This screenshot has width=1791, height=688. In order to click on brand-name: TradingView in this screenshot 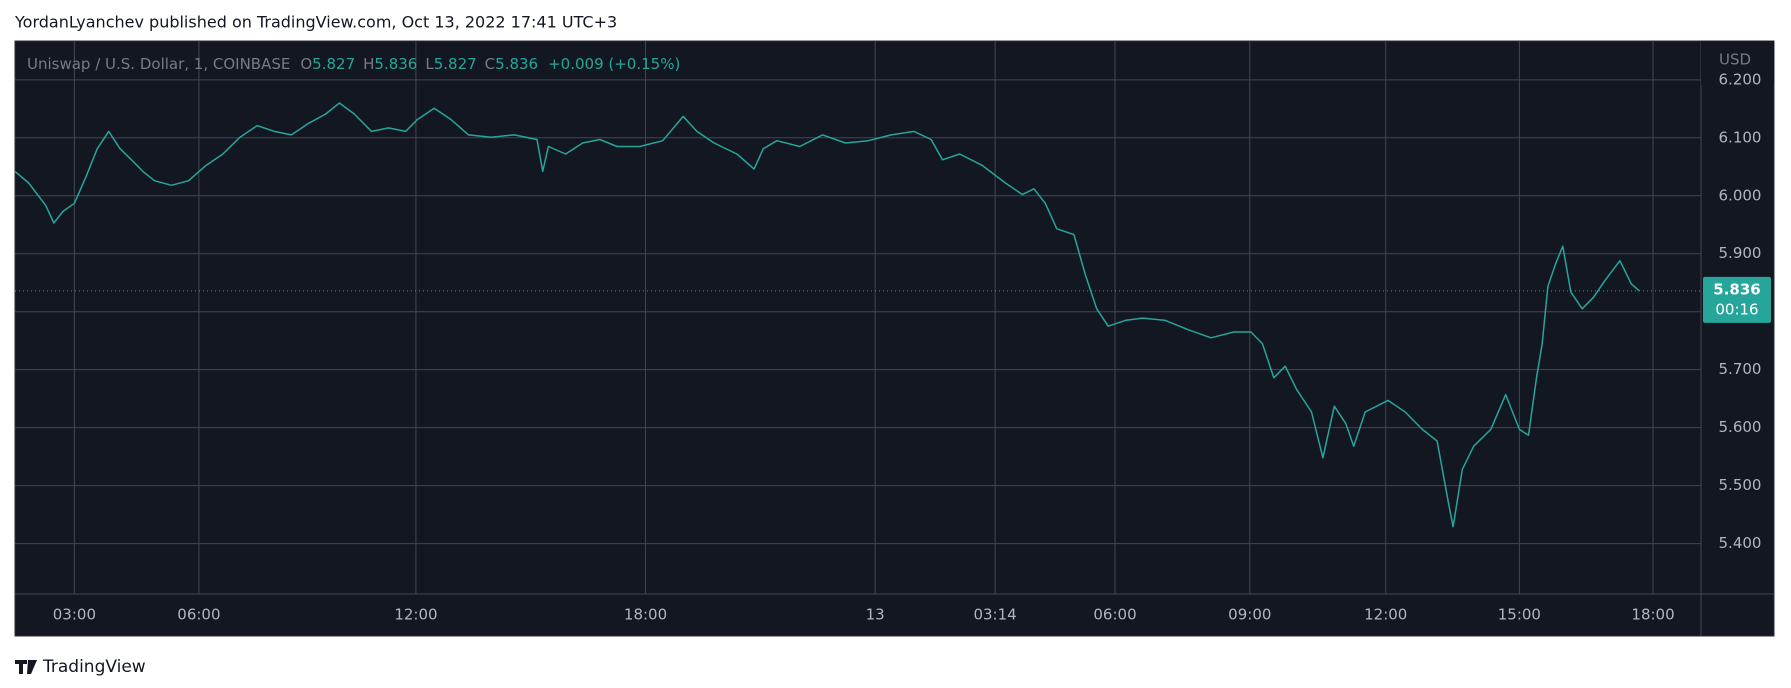, I will do `click(94, 667)`.